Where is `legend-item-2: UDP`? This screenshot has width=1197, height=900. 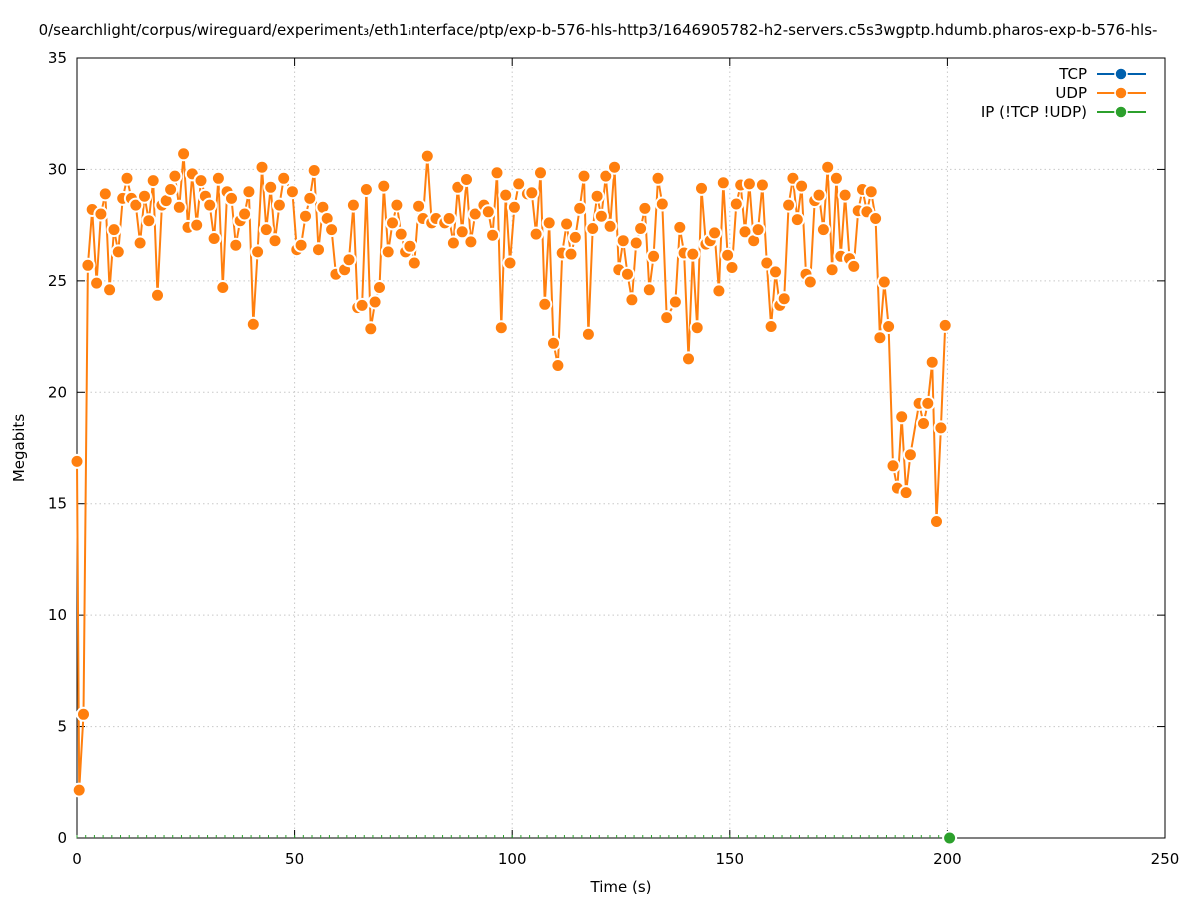
legend-item-2: UDP is located at coordinates (1100, 93).